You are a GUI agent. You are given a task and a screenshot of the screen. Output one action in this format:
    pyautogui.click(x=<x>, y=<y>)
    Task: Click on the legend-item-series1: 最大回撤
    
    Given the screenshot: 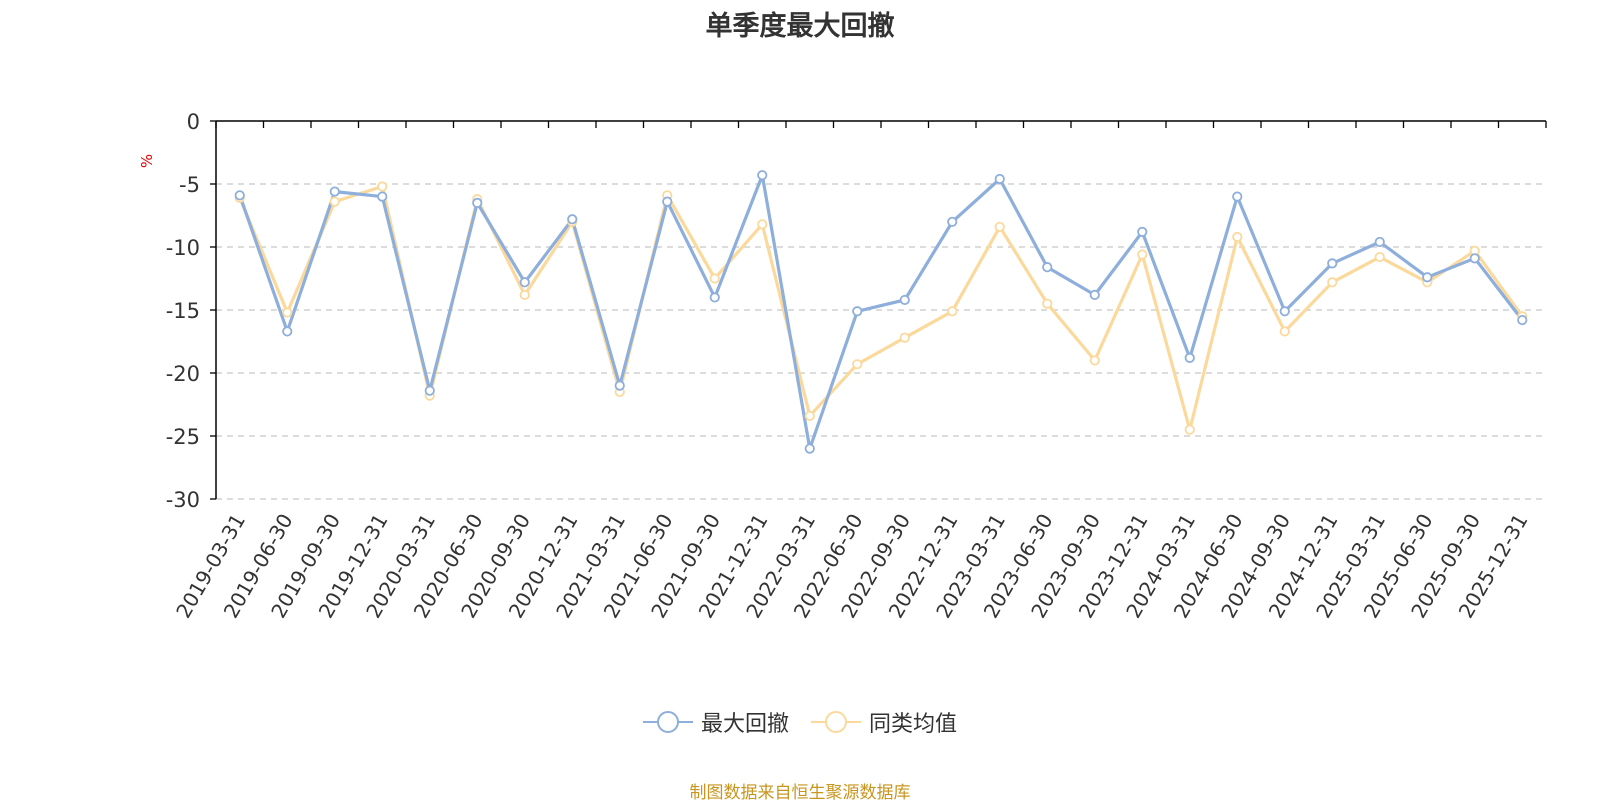 What is the action you would take?
    pyautogui.click(x=715, y=722)
    